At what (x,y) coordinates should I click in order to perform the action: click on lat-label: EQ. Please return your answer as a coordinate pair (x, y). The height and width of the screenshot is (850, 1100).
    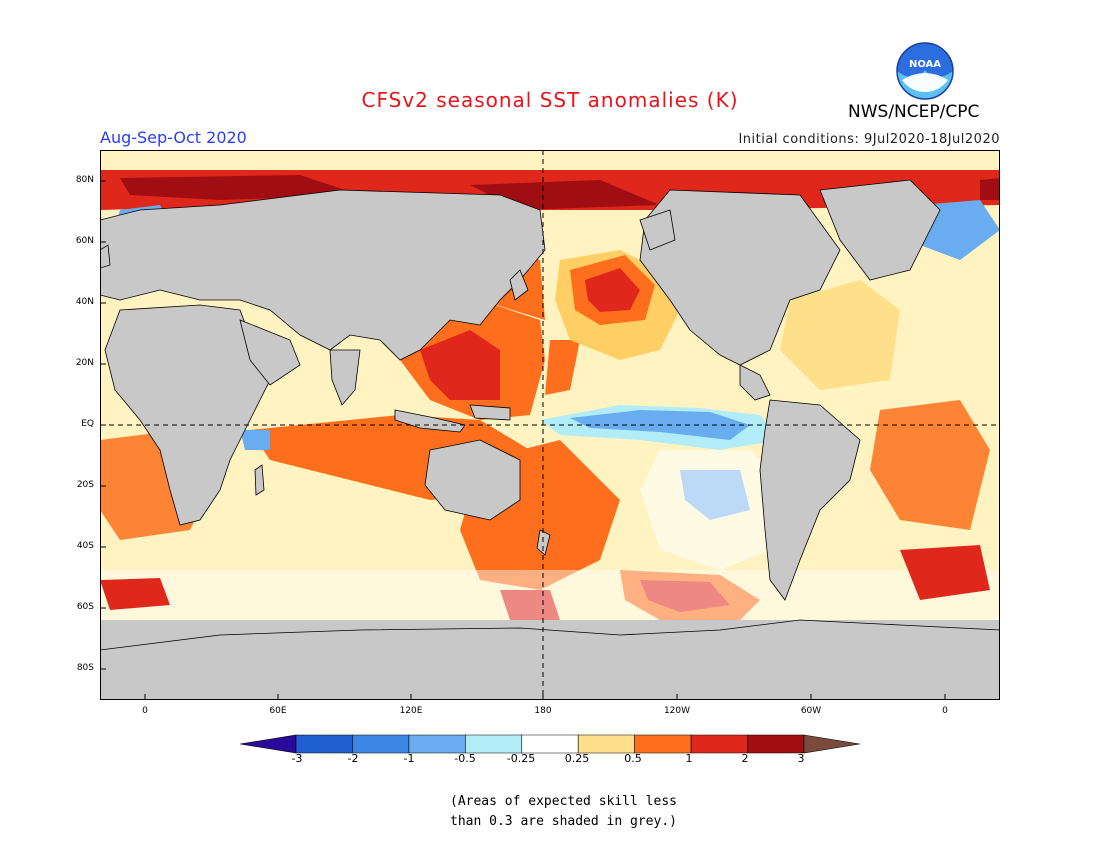
    Looking at the image, I should click on (87, 424).